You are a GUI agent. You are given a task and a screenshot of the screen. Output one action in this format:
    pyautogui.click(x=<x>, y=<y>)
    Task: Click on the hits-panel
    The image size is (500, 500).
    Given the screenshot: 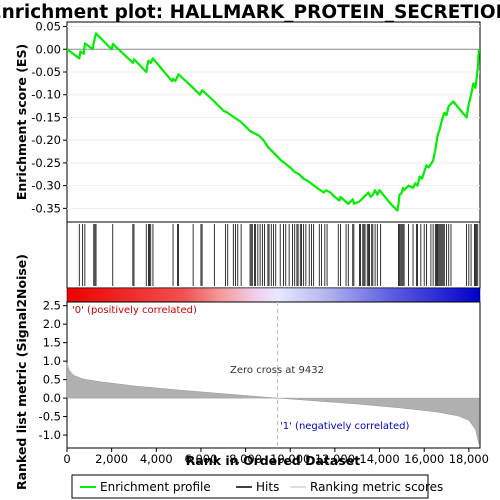 What is the action you would take?
    pyautogui.click(x=273, y=255)
    